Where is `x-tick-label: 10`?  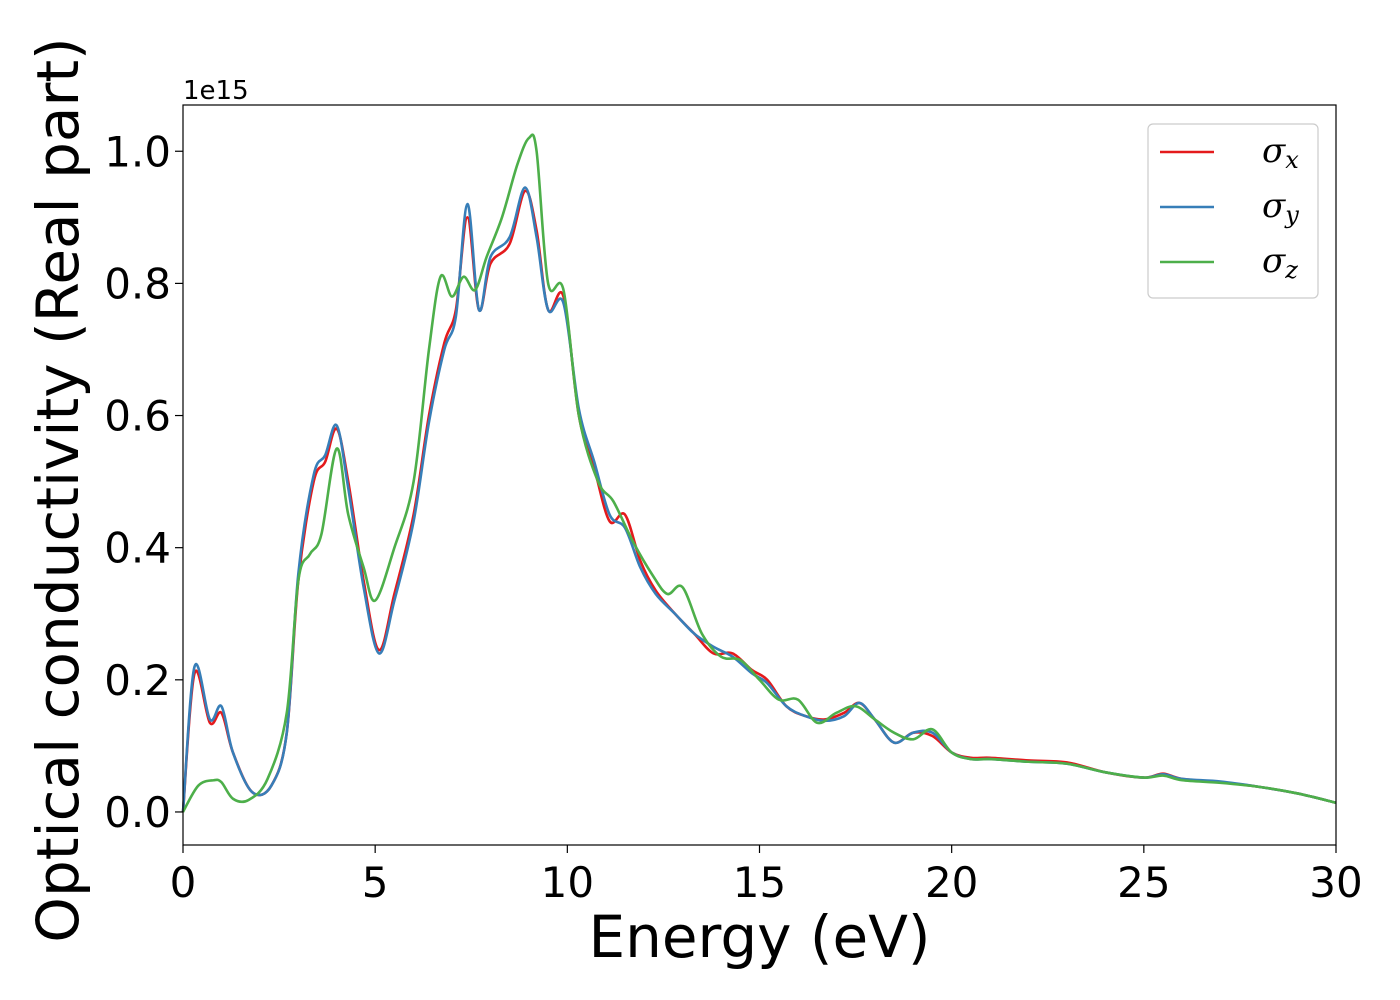
x-tick-label: 10 is located at coordinates (567, 882).